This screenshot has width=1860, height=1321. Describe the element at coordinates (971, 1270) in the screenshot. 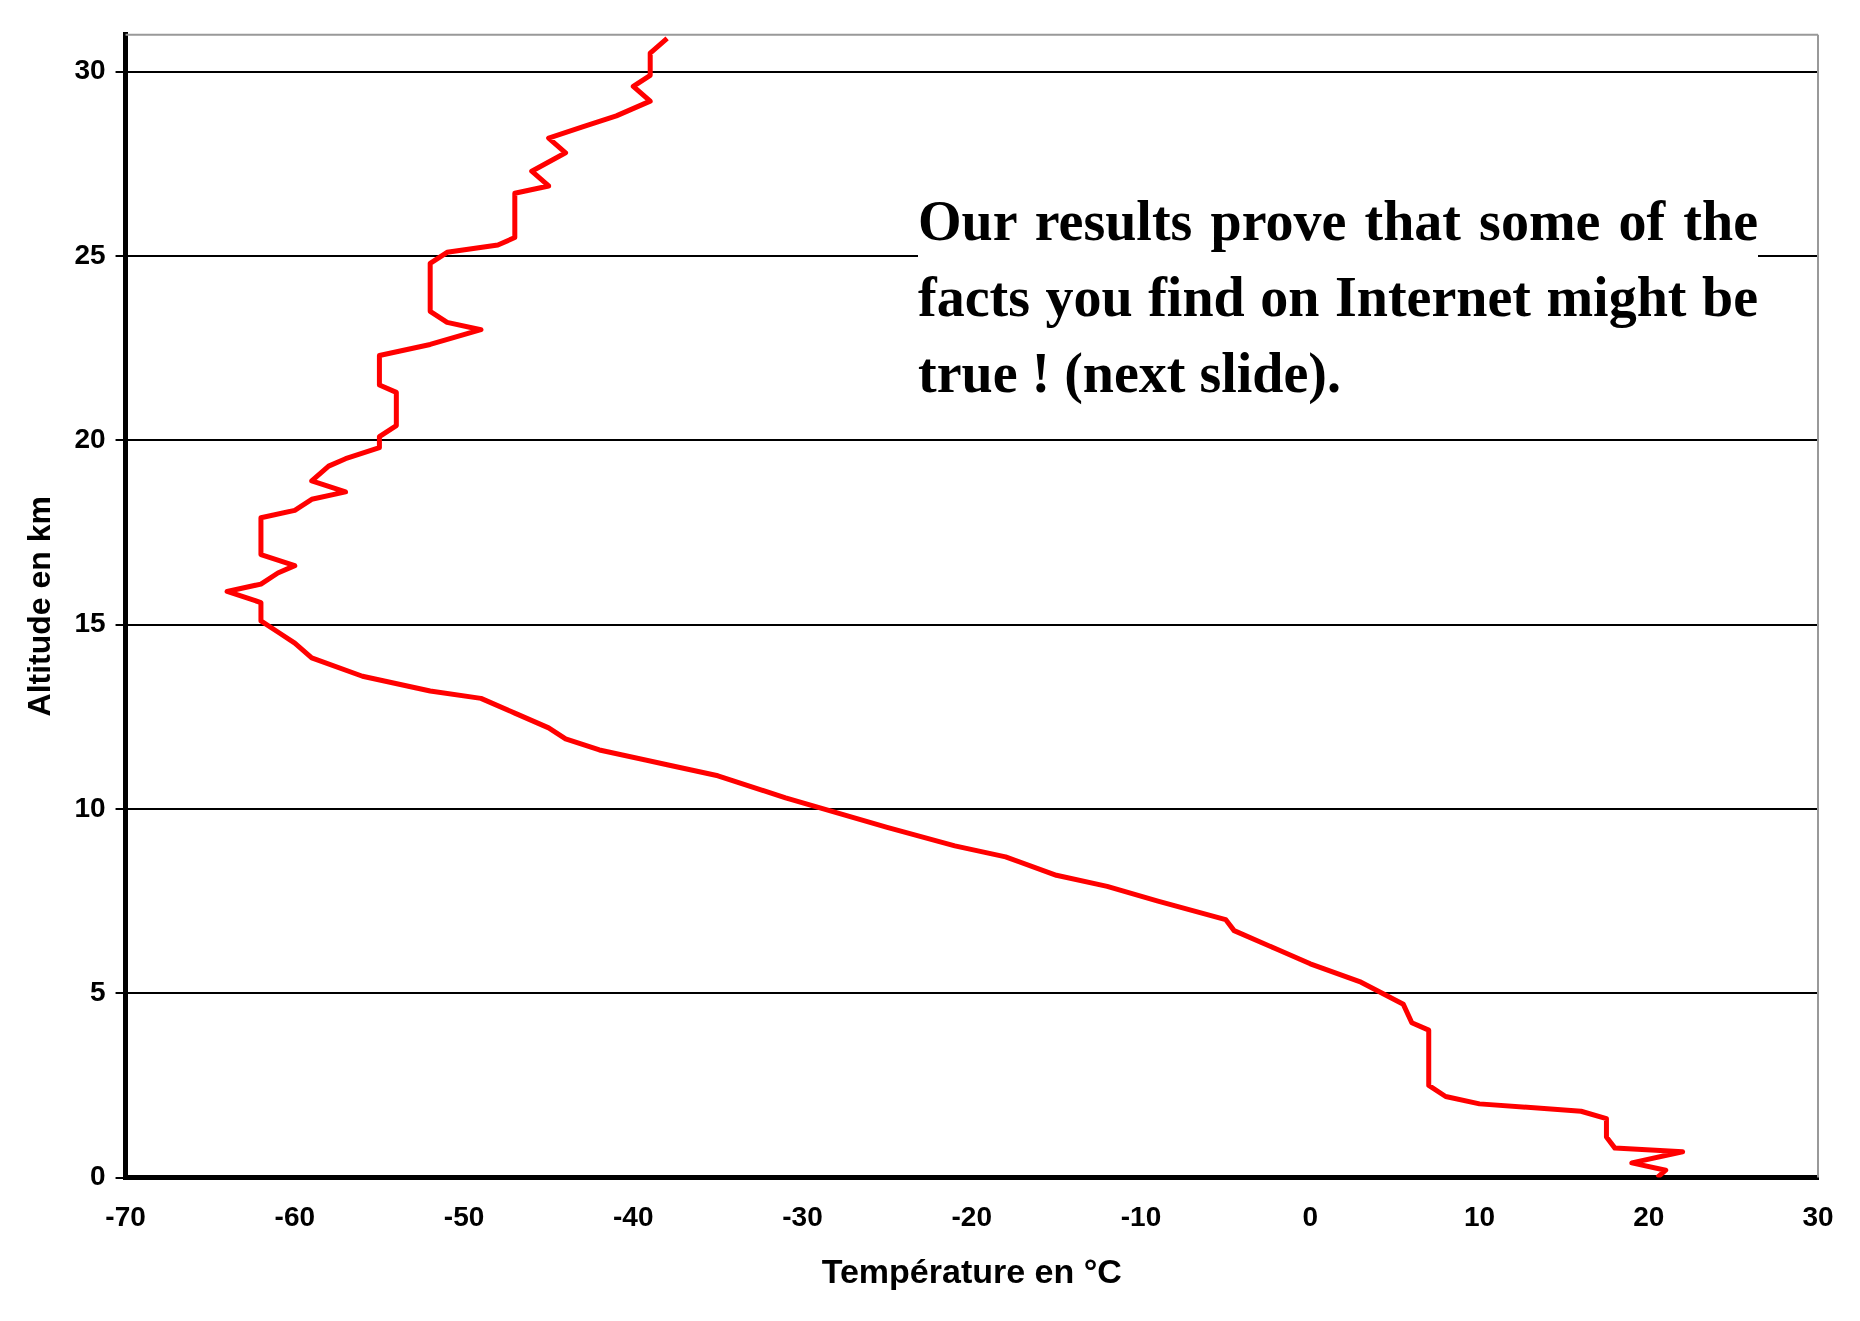

I see `x-axis-title: Température en °C` at that location.